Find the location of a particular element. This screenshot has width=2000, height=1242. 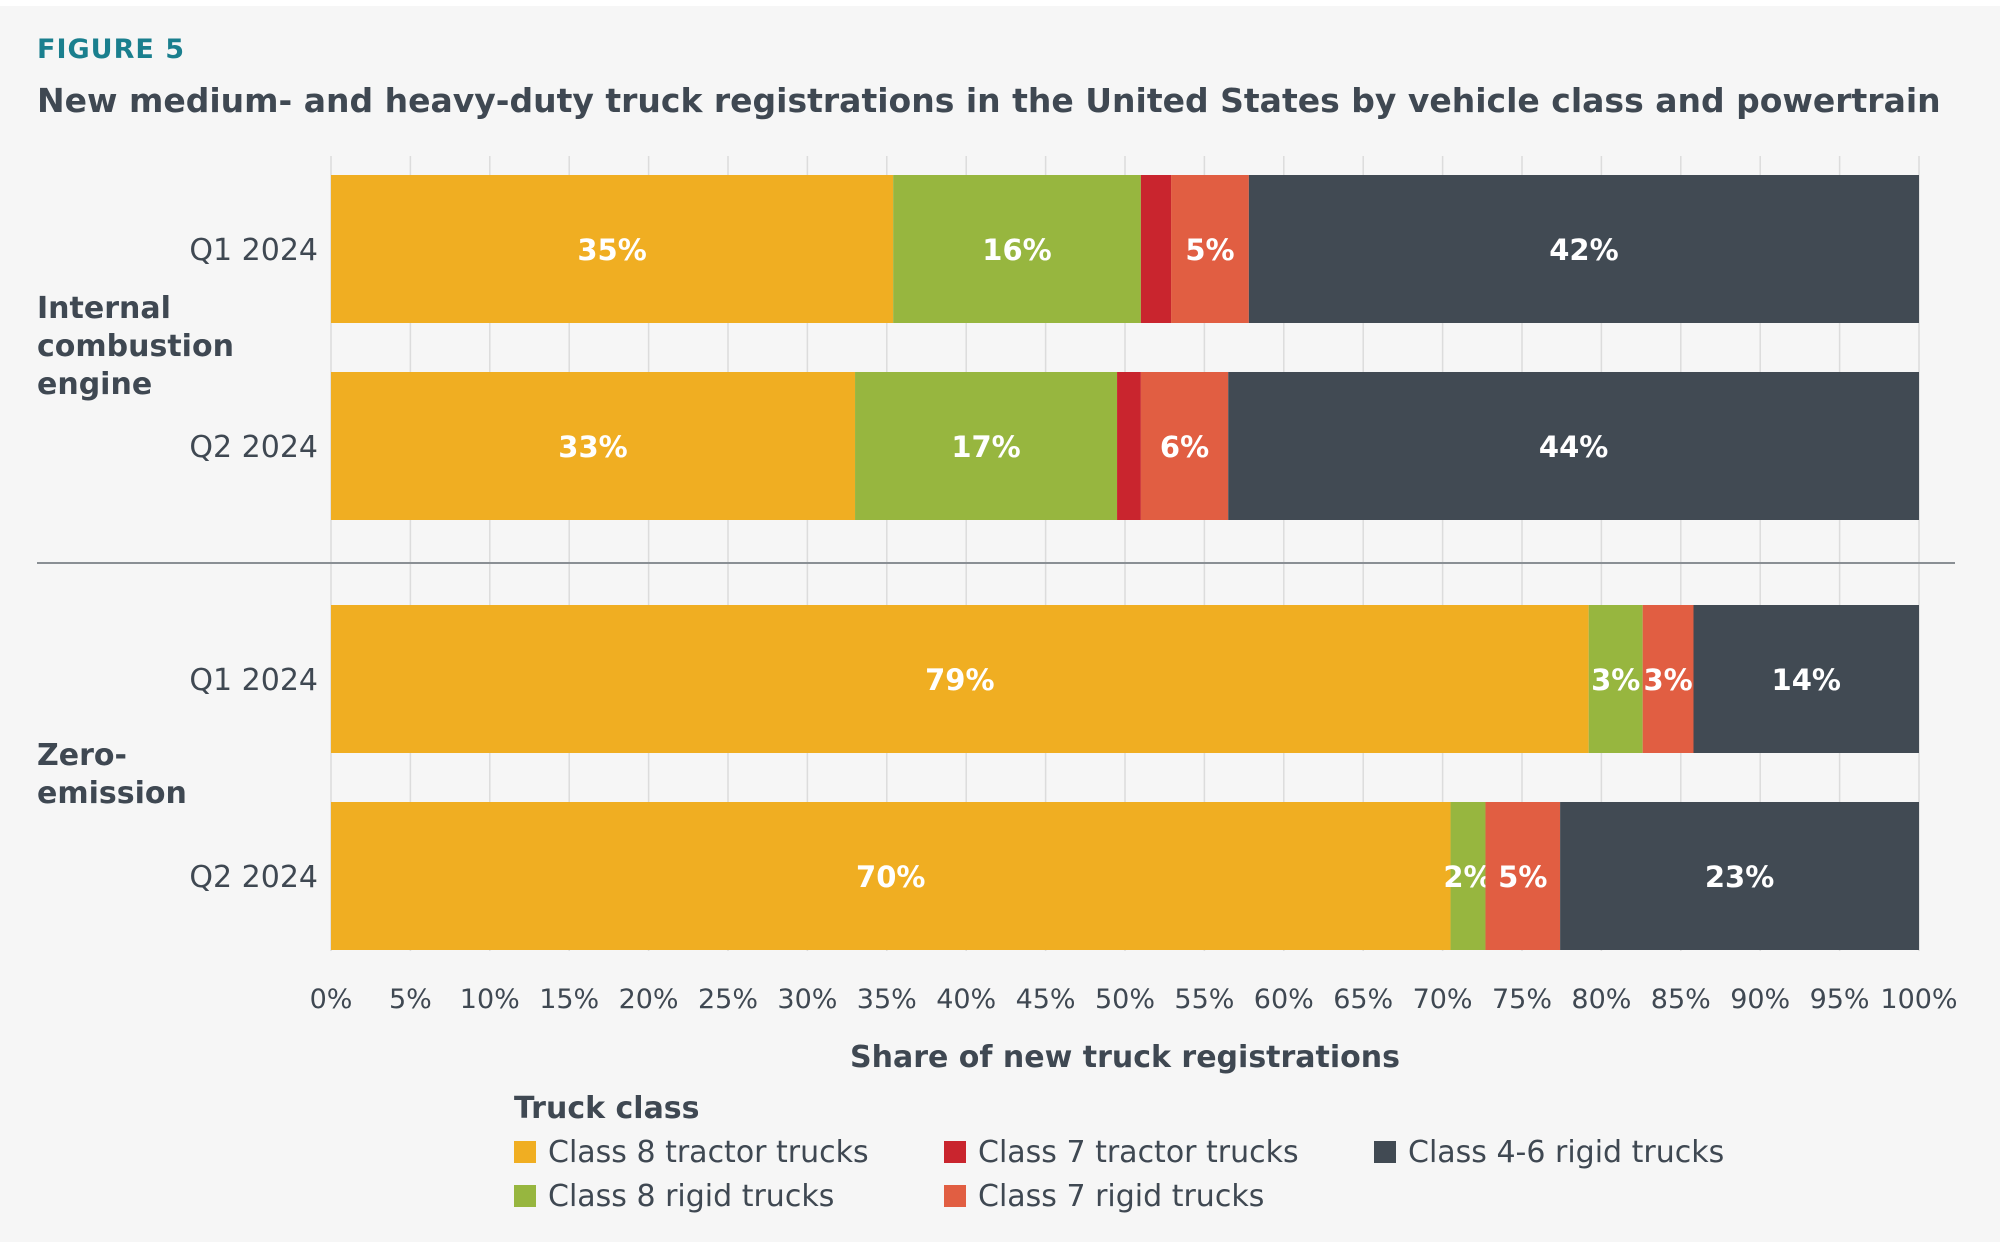

x-tick-label: 45% is located at coordinates (1046, 999).